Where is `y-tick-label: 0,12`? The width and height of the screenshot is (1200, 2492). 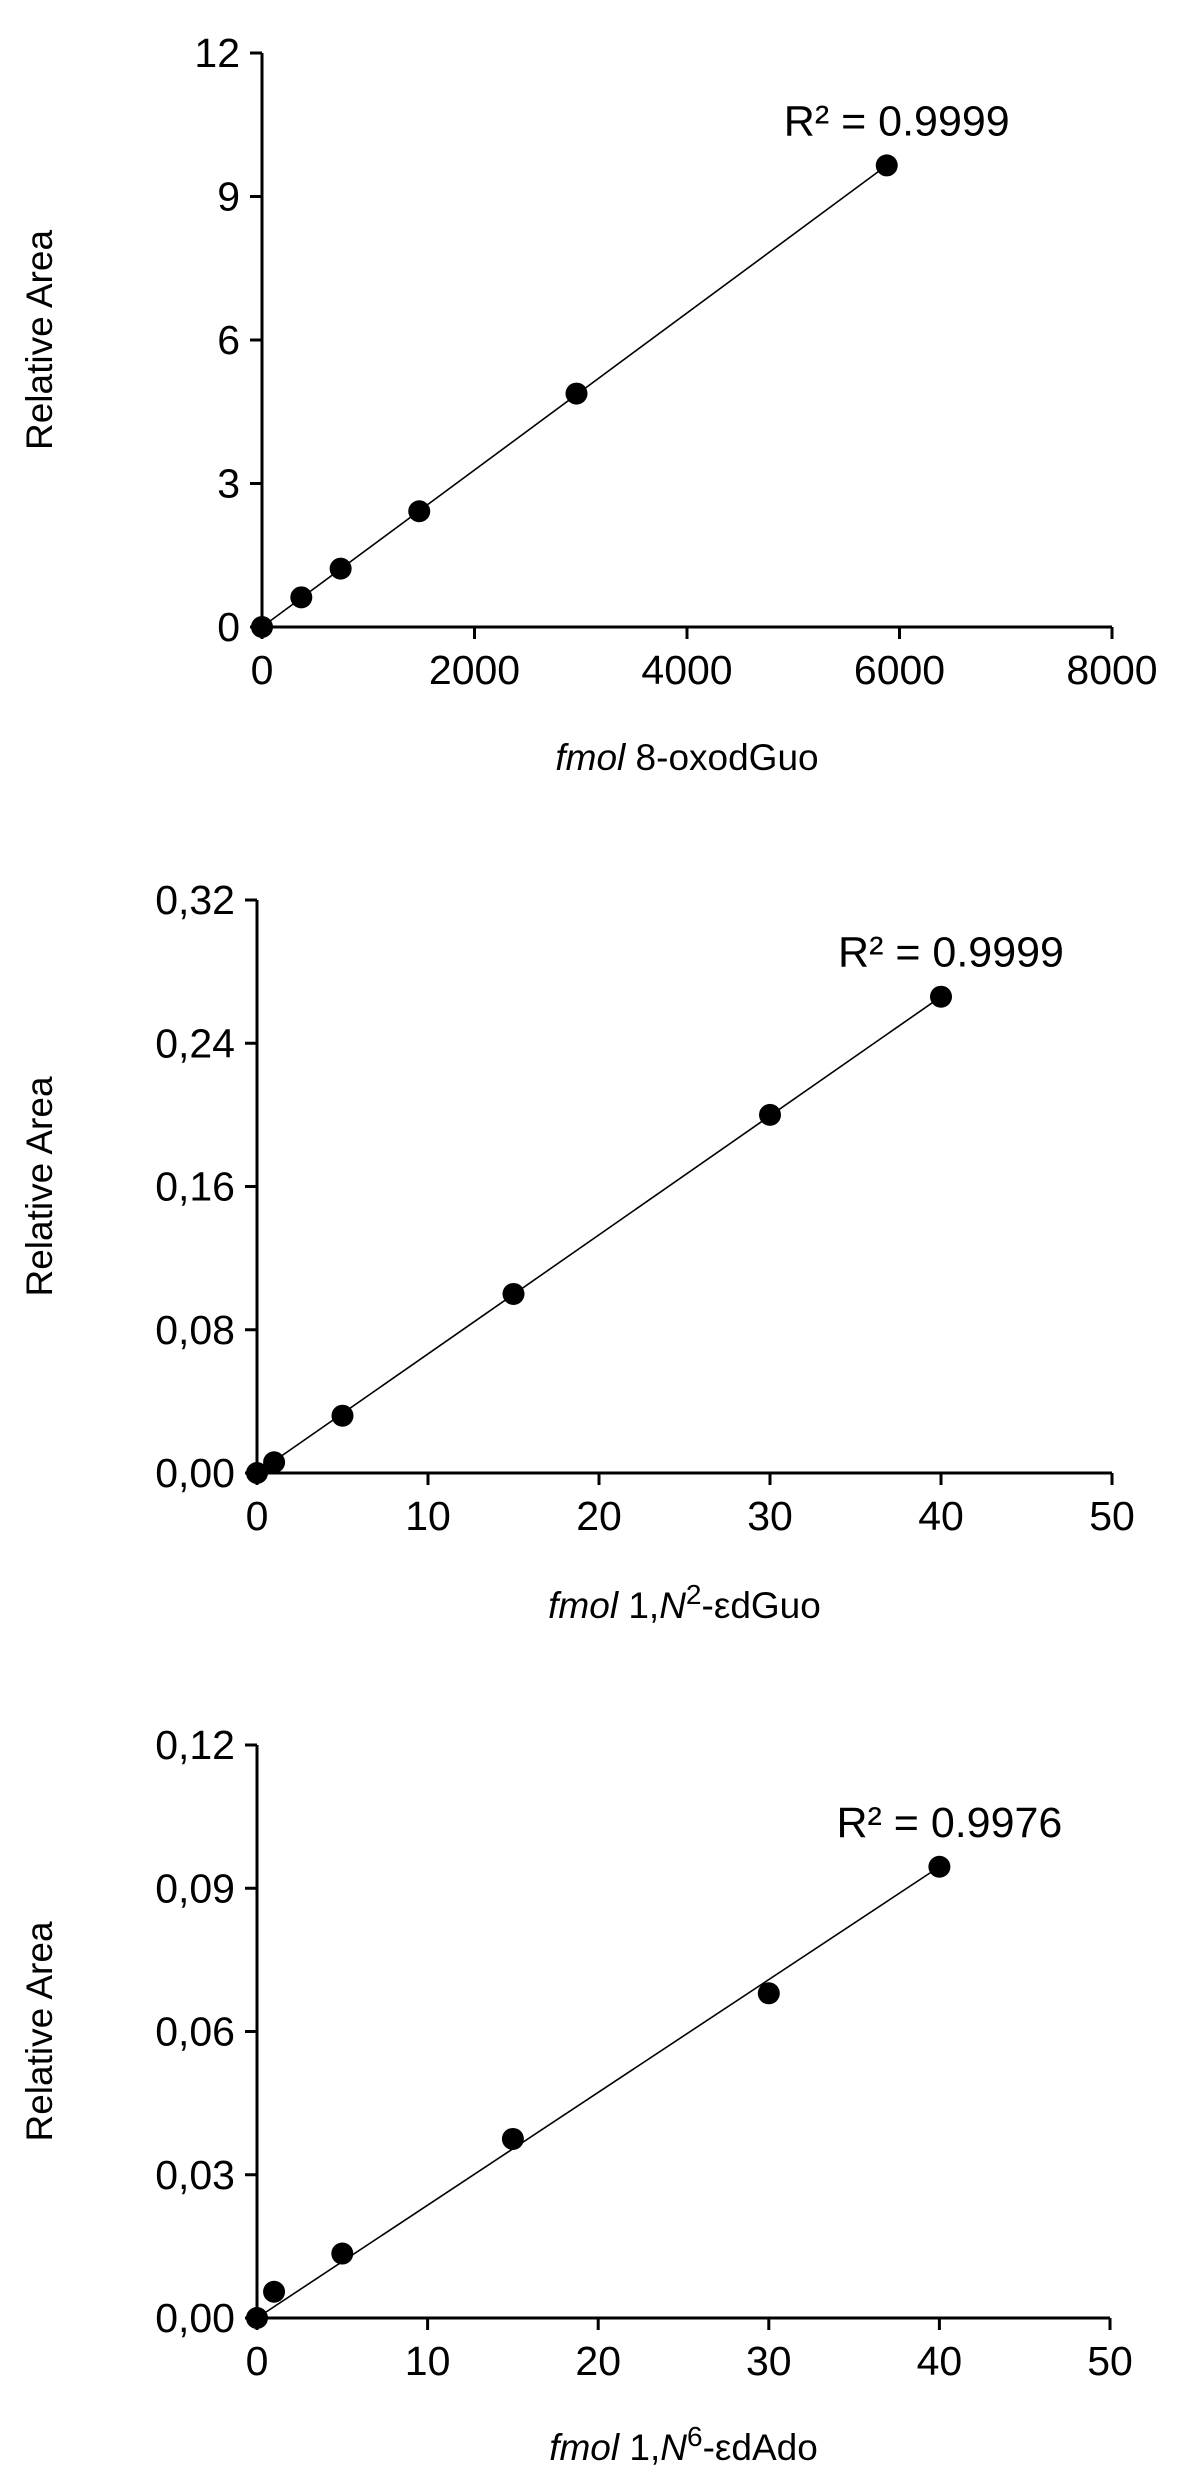 y-tick-label: 0,12 is located at coordinates (195, 1745).